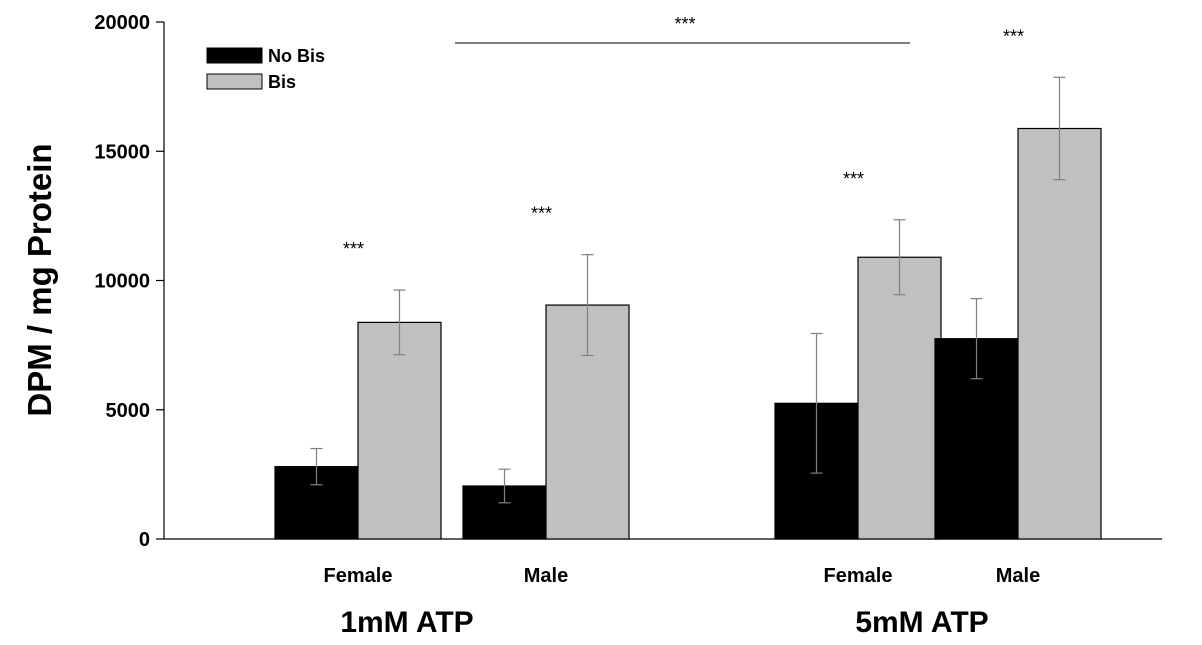 The image size is (1202, 645). What do you see at coordinates (234, 55) in the screenshot?
I see `legend-swatch-no-bis` at bounding box center [234, 55].